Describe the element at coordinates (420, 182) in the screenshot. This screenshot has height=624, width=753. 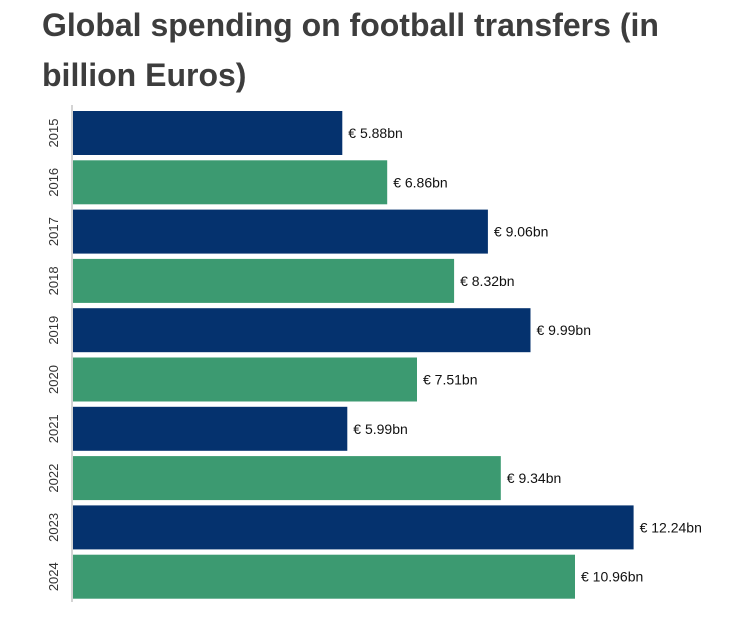
I see `data-label-2016: € 6.86bn` at that location.